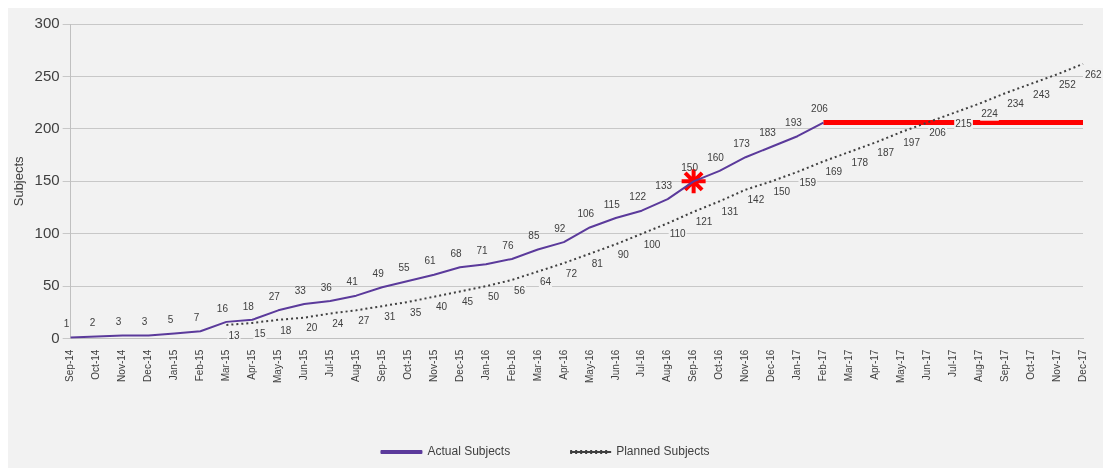 This screenshot has height=476, width=1111. Describe the element at coordinates (170, 320) in the screenshot. I see `data-label: 5` at that location.